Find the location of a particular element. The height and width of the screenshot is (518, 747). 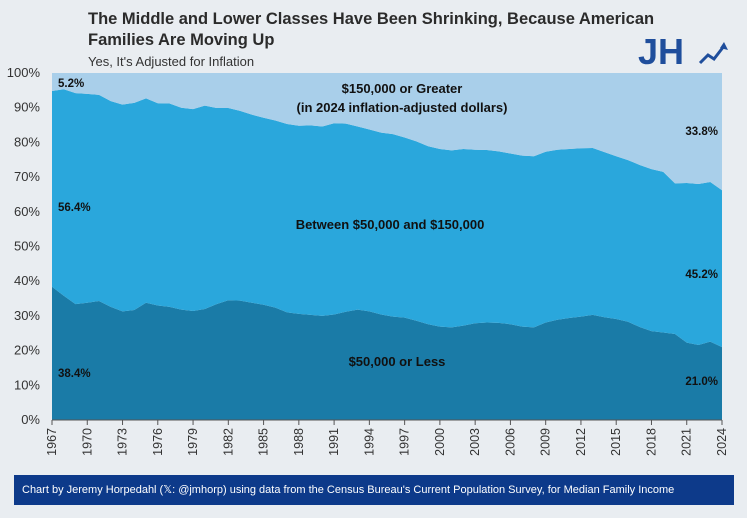

y-tick-label: 90% is located at coordinates (27, 107).